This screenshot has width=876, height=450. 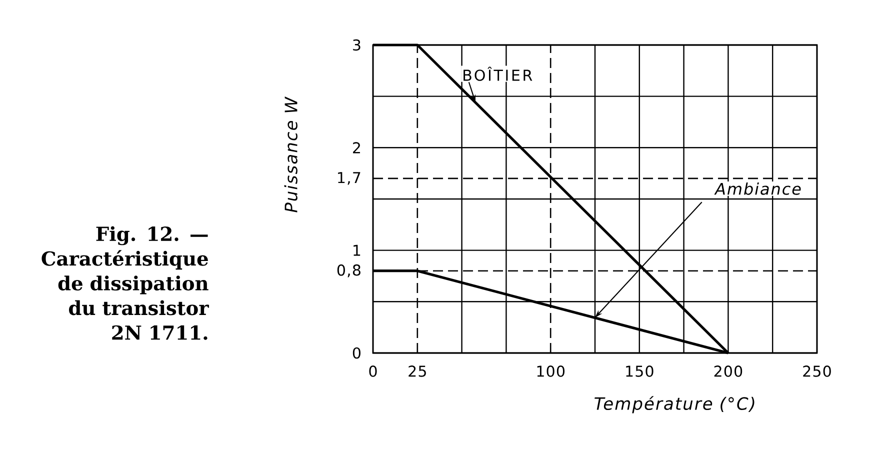 What do you see at coordinates (349, 178) in the screenshot?
I see `ref-line-label: 1,7` at bounding box center [349, 178].